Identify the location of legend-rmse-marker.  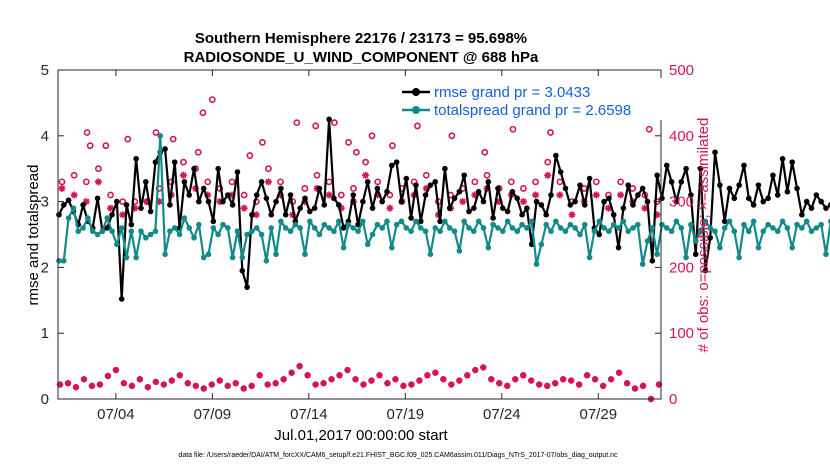
(416, 92).